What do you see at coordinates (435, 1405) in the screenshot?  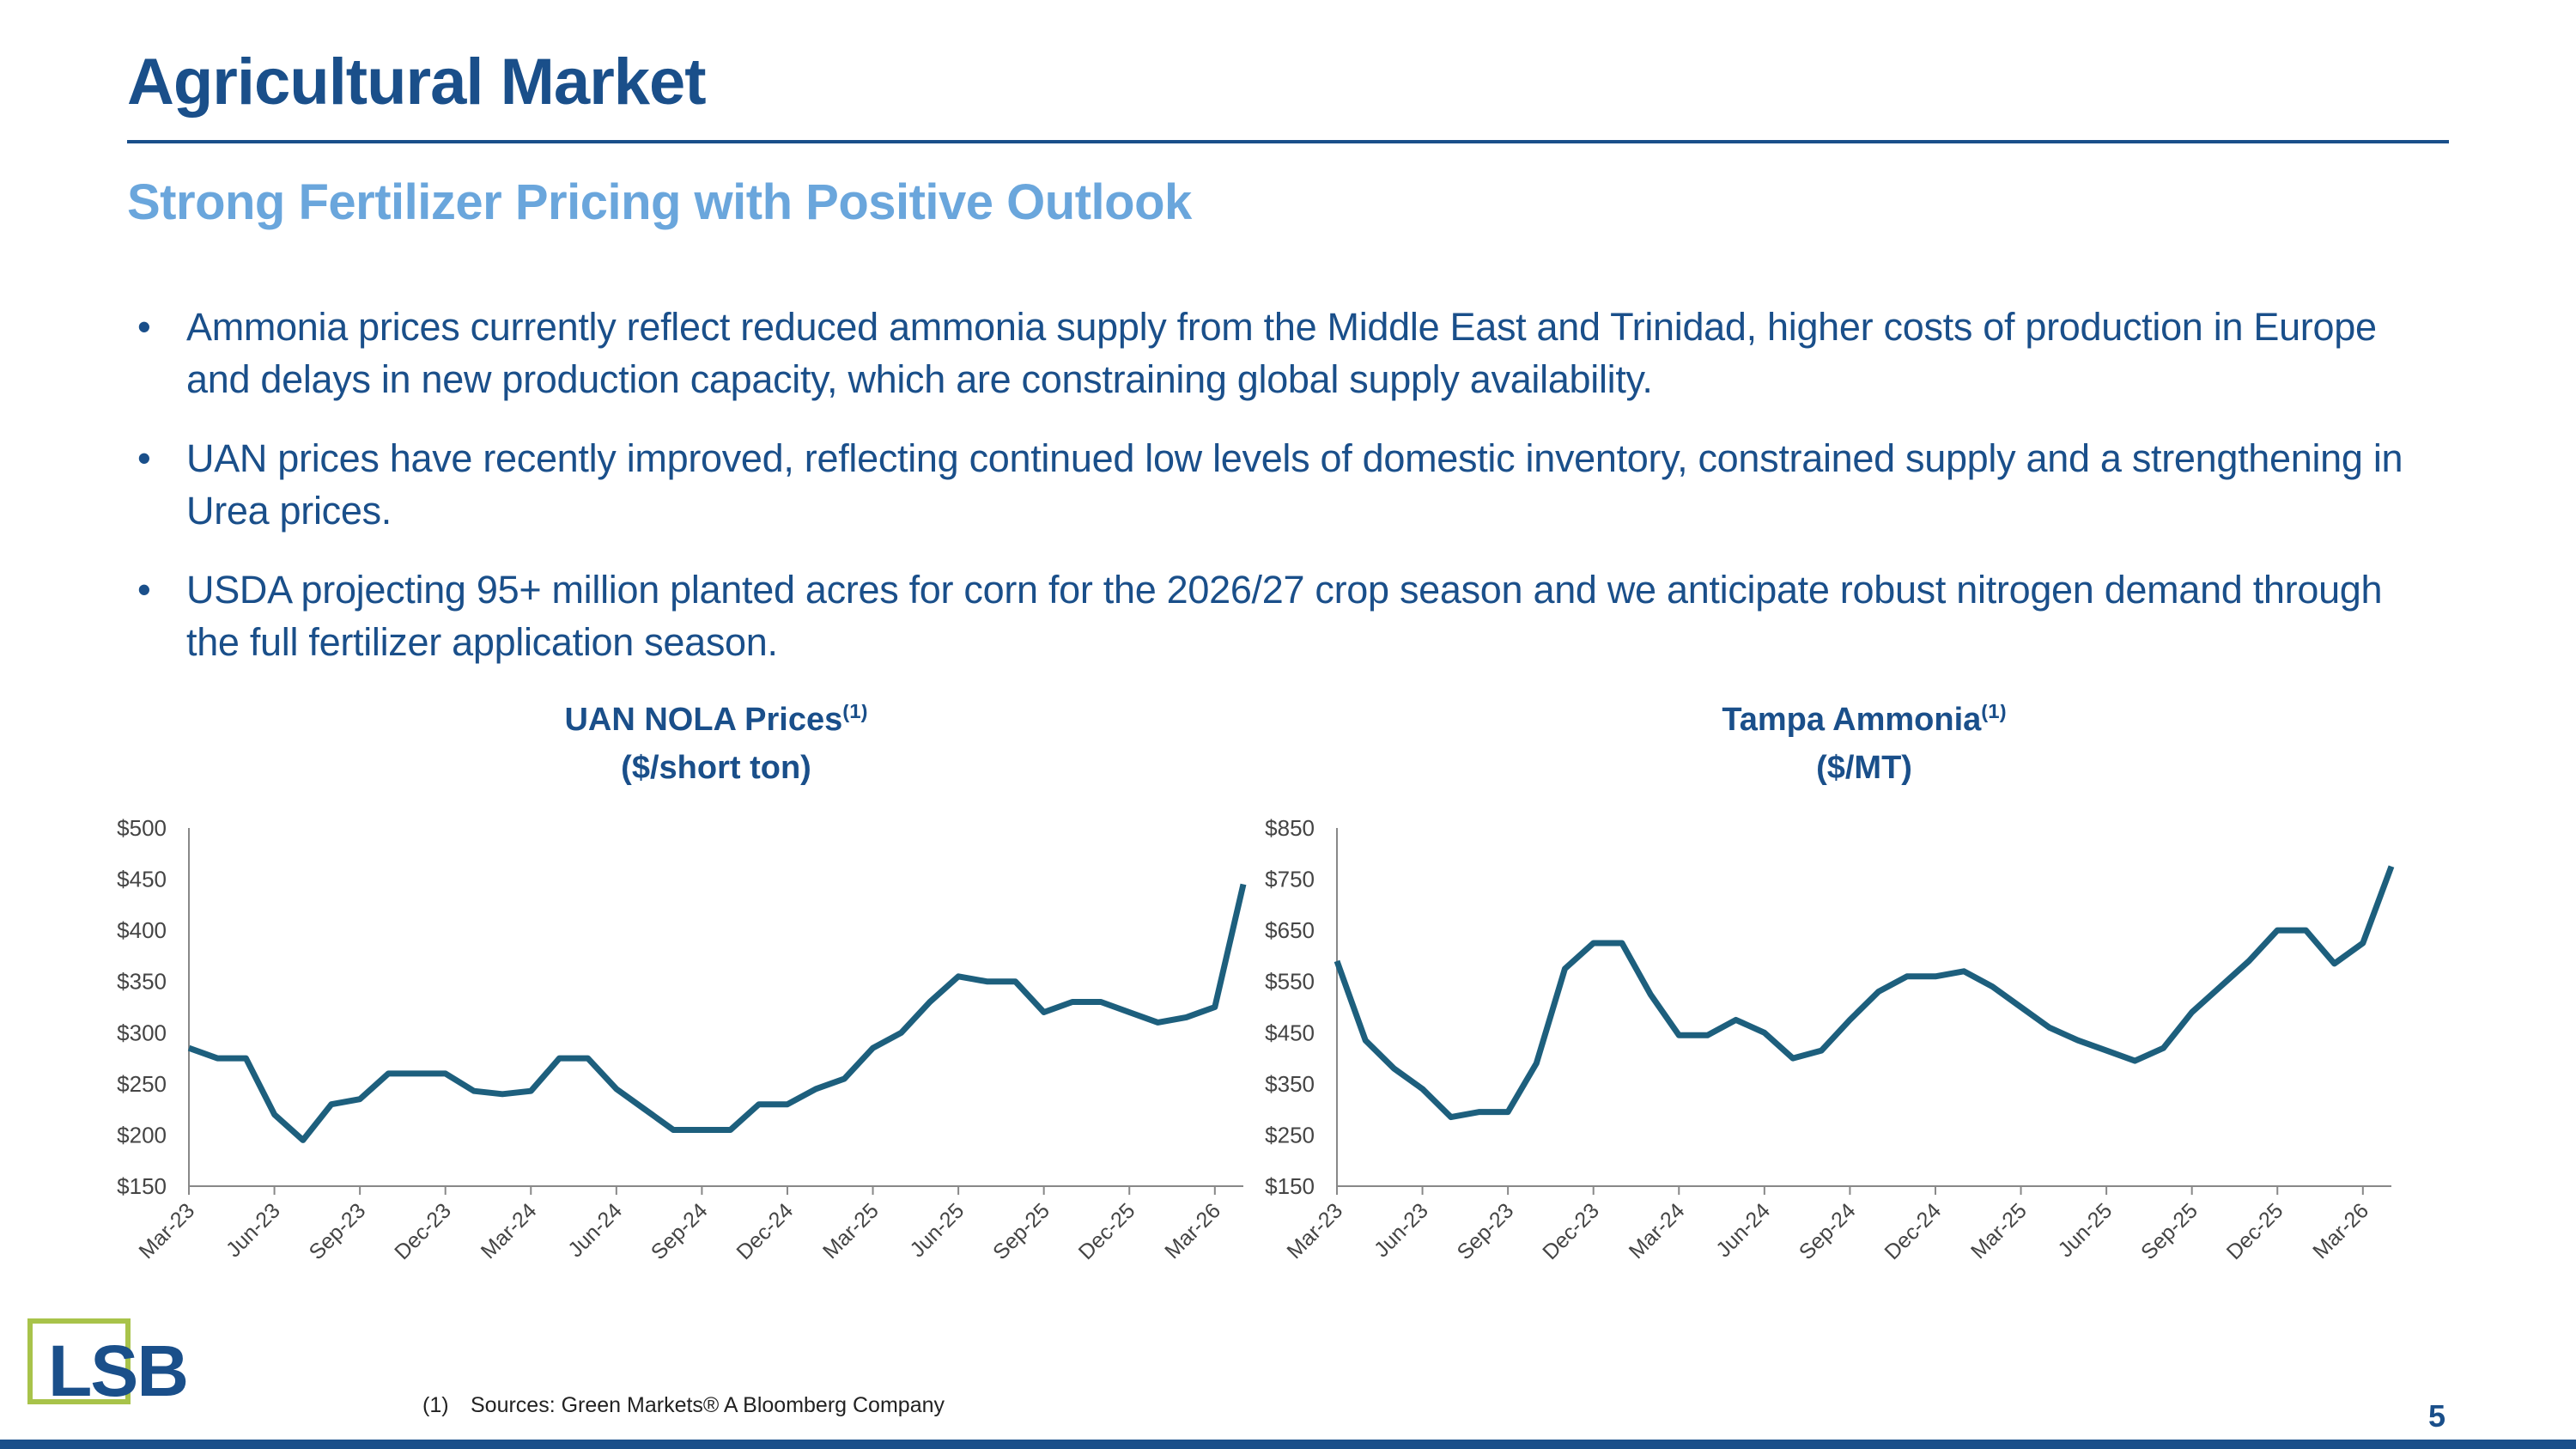 I see `footnote-marker: (1)` at bounding box center [435, 1405].